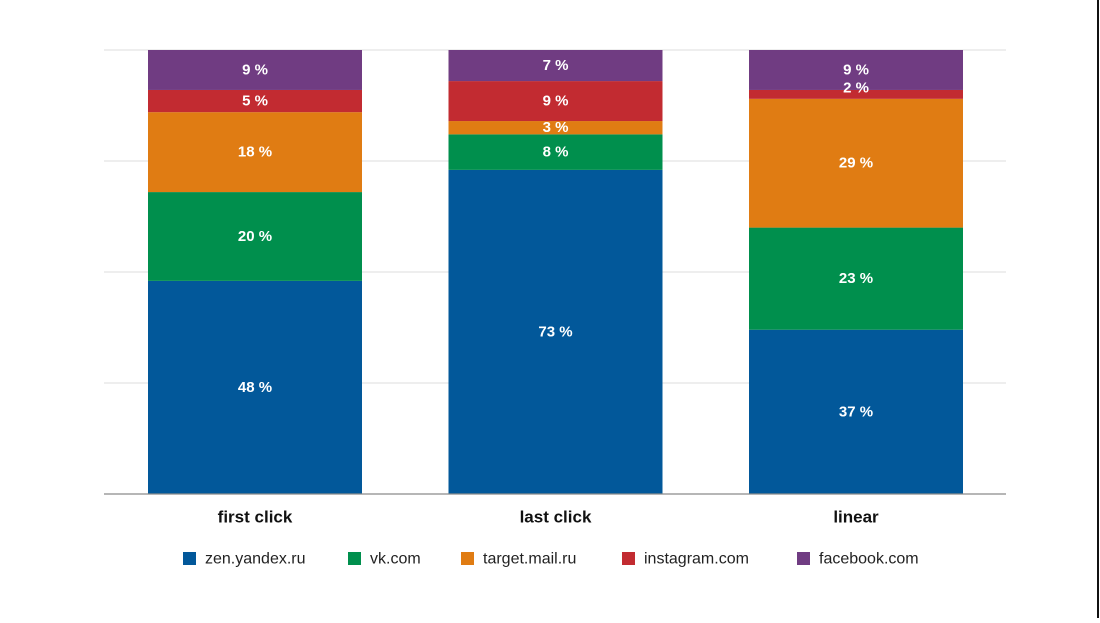  What do you see at coordinates (856, 517) in the screenshot?
I see `x-tick-label: linear` at bounding box center [856, 517].